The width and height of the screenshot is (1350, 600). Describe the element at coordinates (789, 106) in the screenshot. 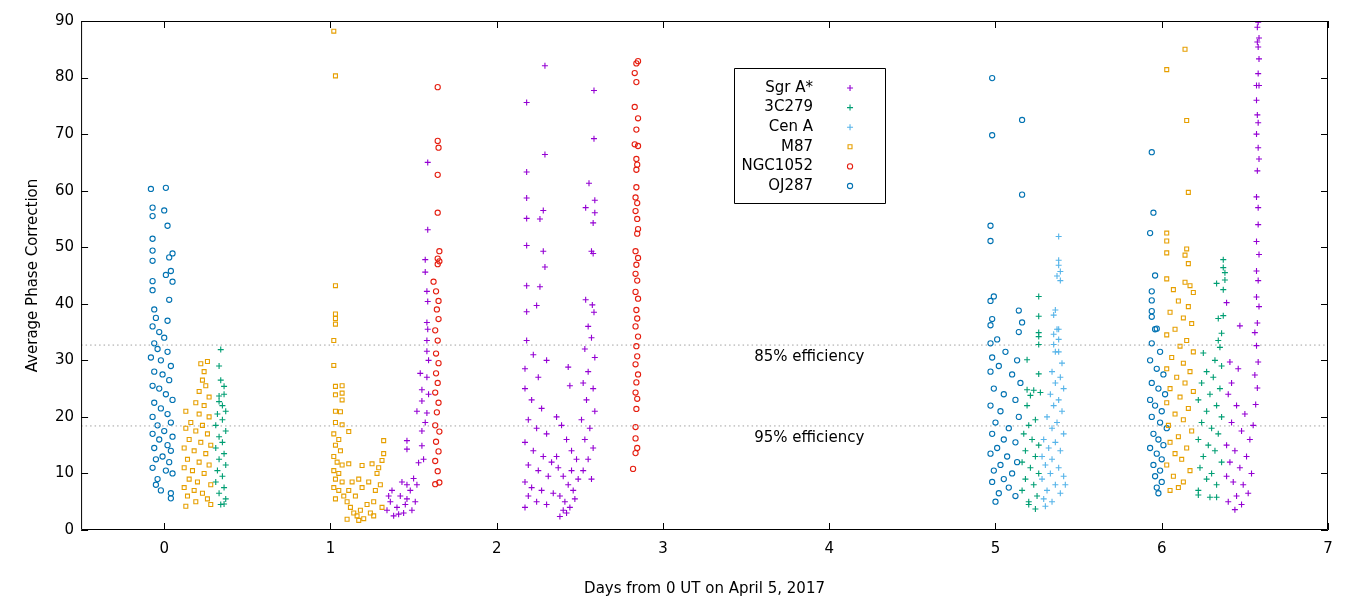

I see `legend-label: 3C279` at that location.